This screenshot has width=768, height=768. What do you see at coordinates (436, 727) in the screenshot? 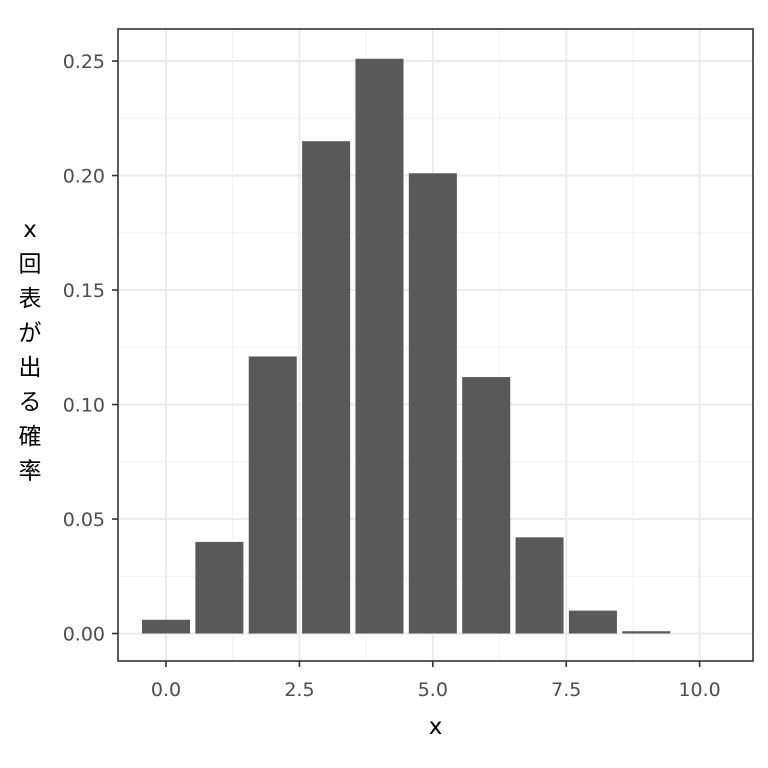
I see `x-axis-title: x` at bounding box center [436, 727].